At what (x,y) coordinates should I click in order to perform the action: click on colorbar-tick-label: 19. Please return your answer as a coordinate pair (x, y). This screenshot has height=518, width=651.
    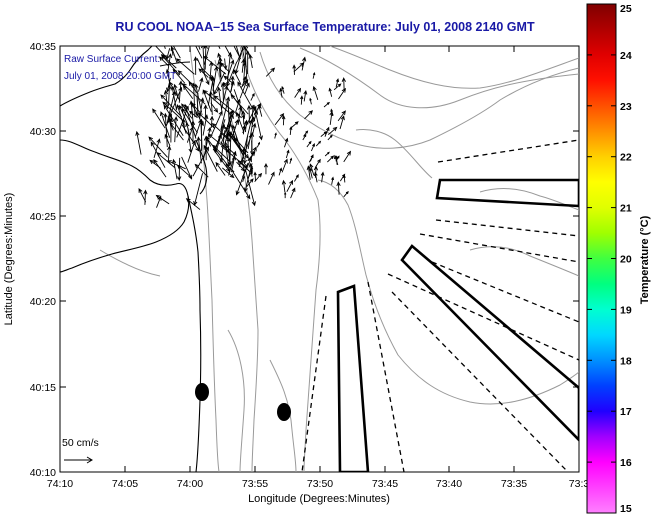
    Looking at the image, I should click on (626, 310).